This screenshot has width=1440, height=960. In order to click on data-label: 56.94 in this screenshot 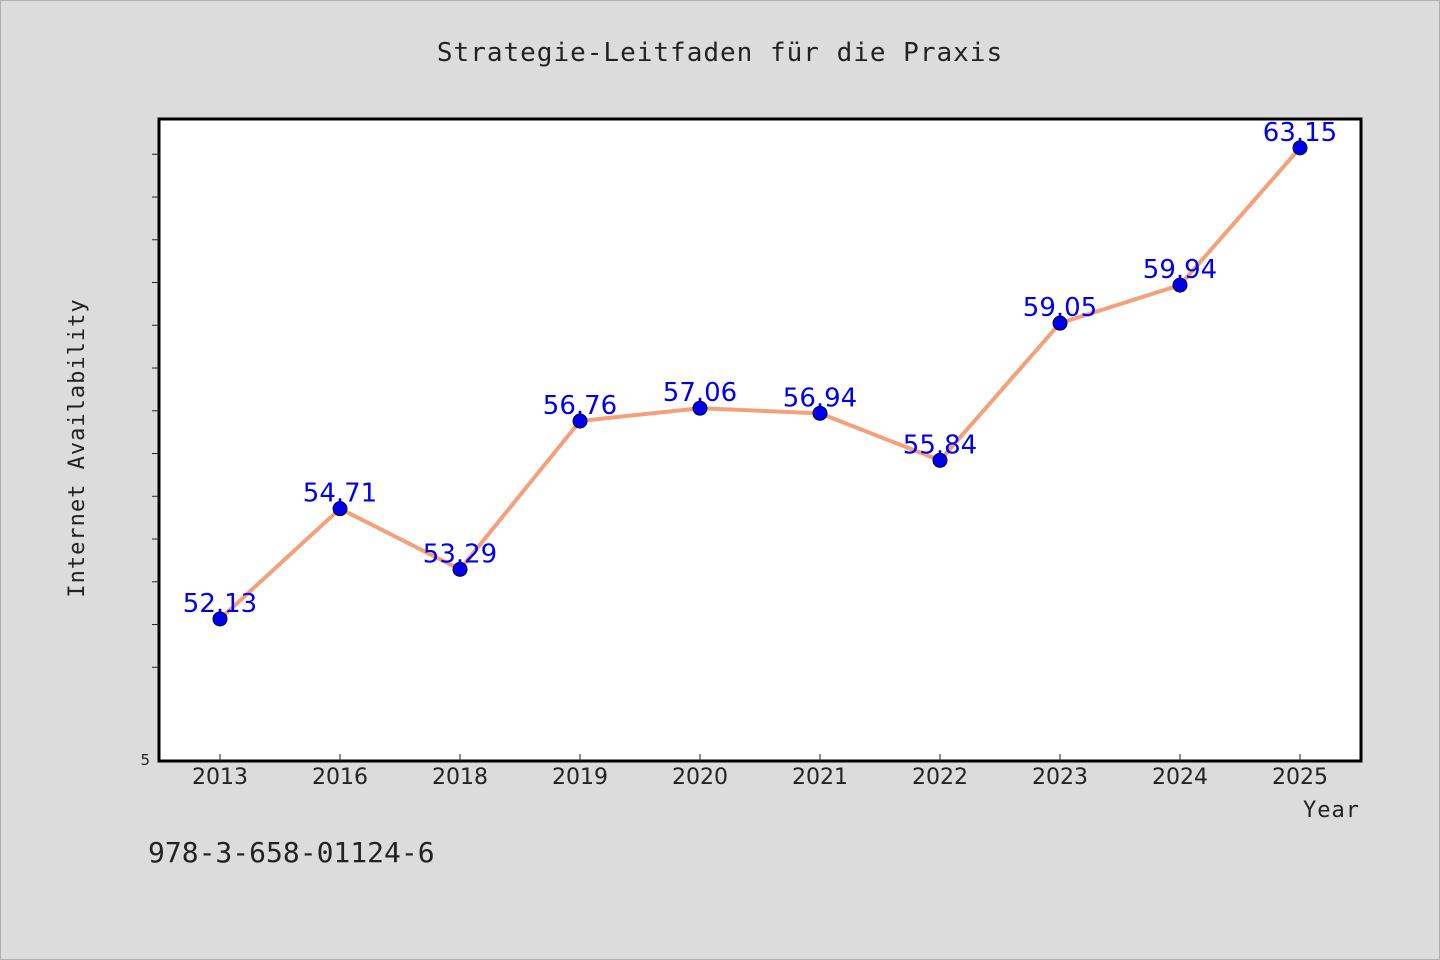, I will do `click(820, 398)`.